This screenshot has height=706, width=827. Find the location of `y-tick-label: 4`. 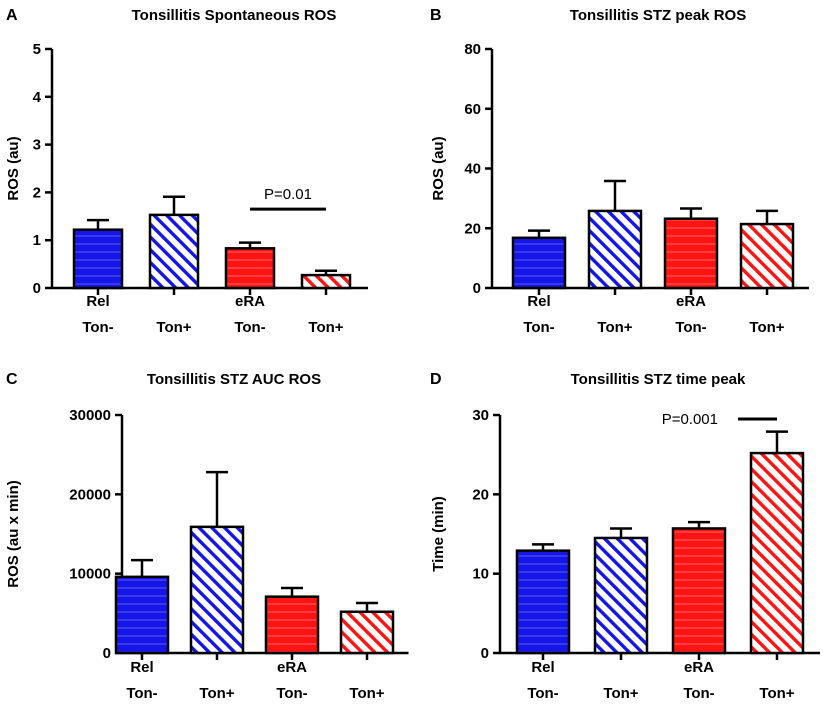

y-tick-label: 4 is located at coordinates (37, 97).